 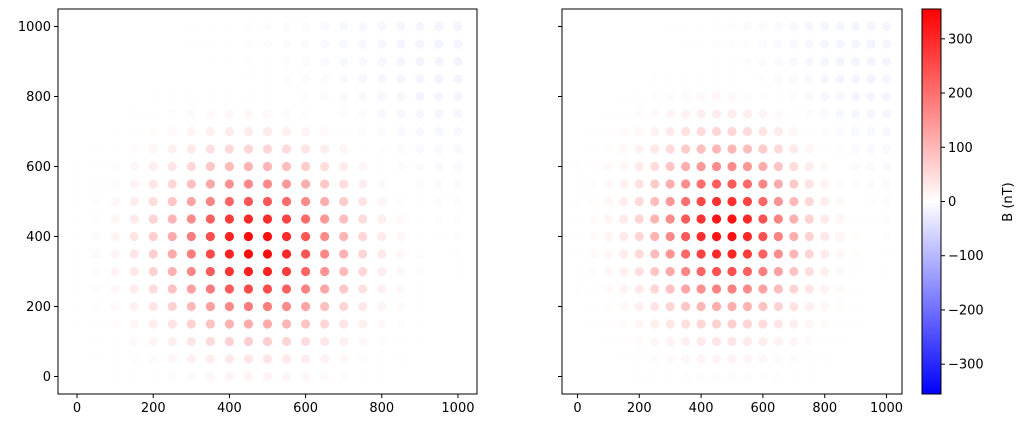 I want to click on x-tick-label: 800, so click(x=381, y=408).